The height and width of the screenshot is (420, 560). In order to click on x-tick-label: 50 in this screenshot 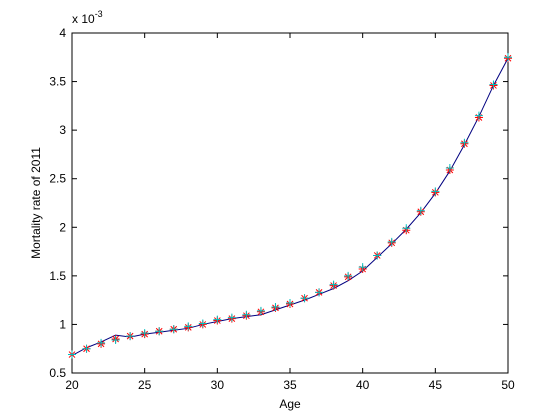, I will do `click(508, 385)`.